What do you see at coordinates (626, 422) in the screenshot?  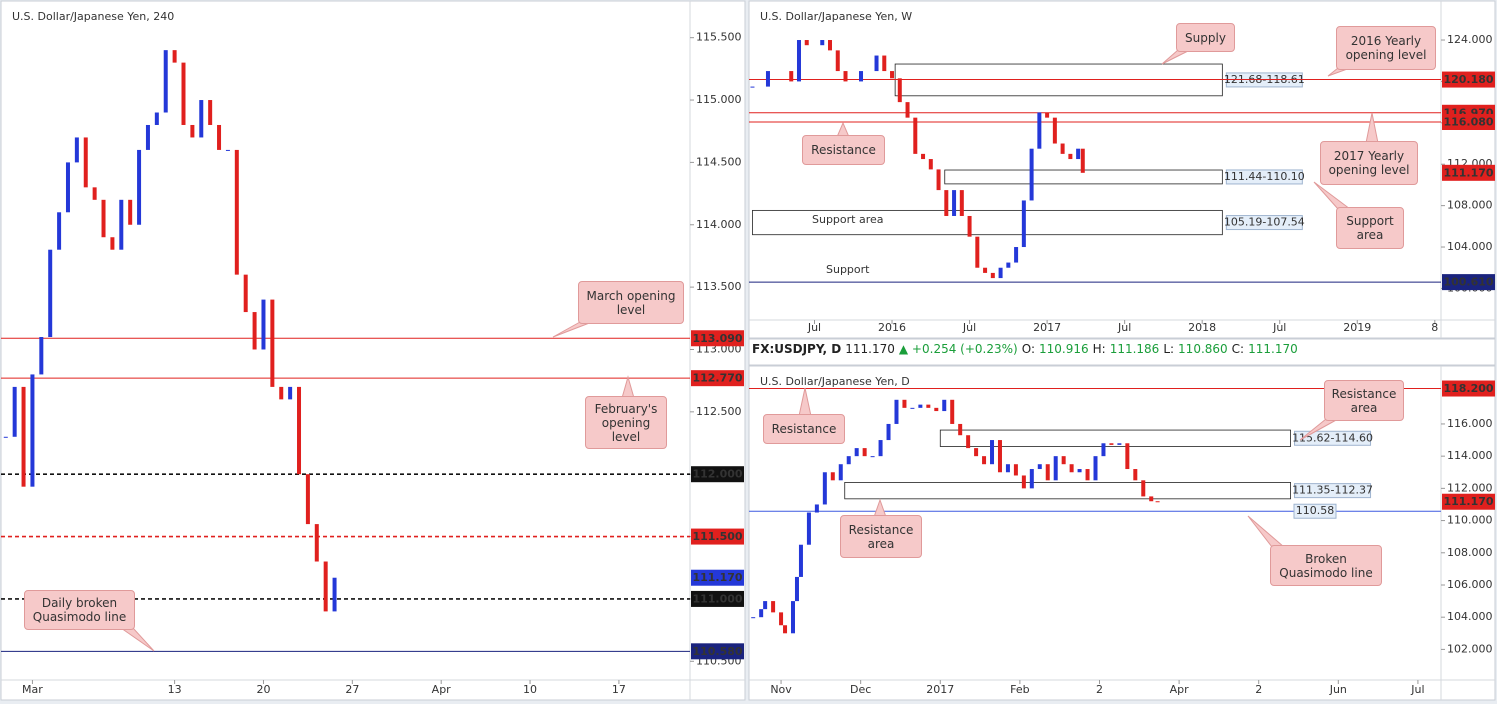 I see `callout: February's opening level` at bounding box center [626, 422].